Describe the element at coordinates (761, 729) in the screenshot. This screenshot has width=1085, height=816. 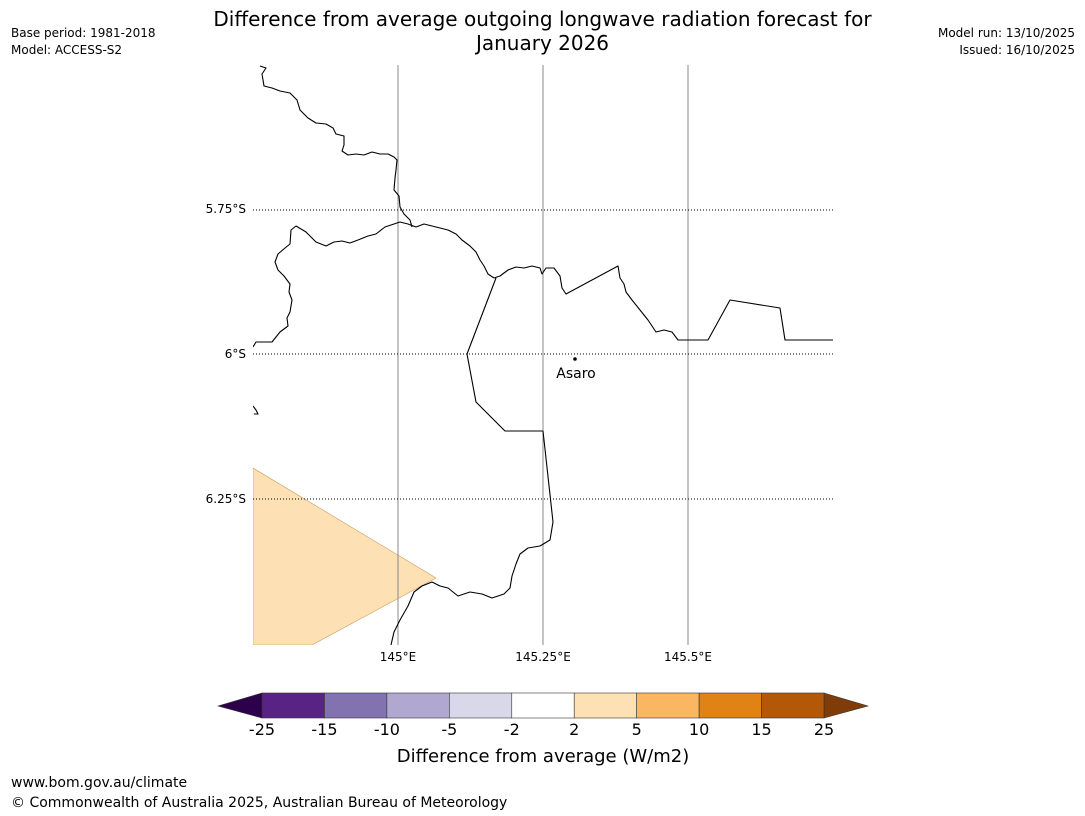
I see `colorbar-tick-8: 15` at that location.